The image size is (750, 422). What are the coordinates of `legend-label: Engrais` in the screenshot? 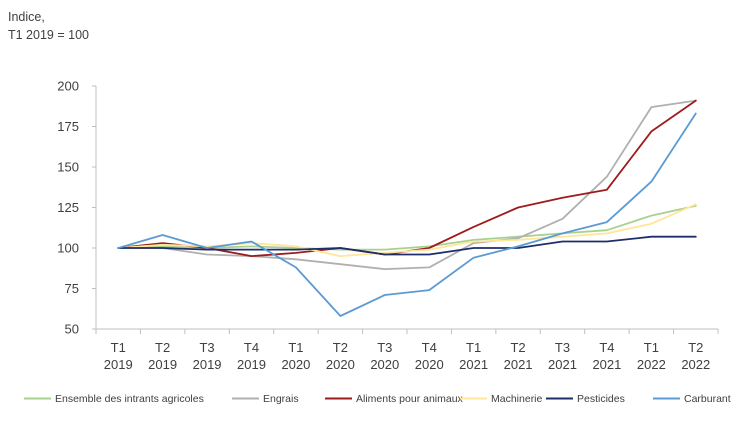 It's located at (281, 399).